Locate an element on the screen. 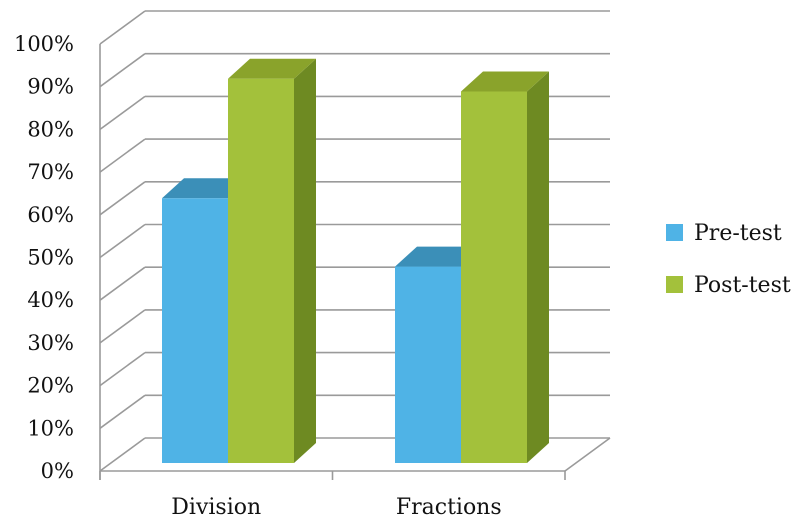 This screenshot has width=807, height=521. y-tick-label: 0% is located at coordinates (57, 471).